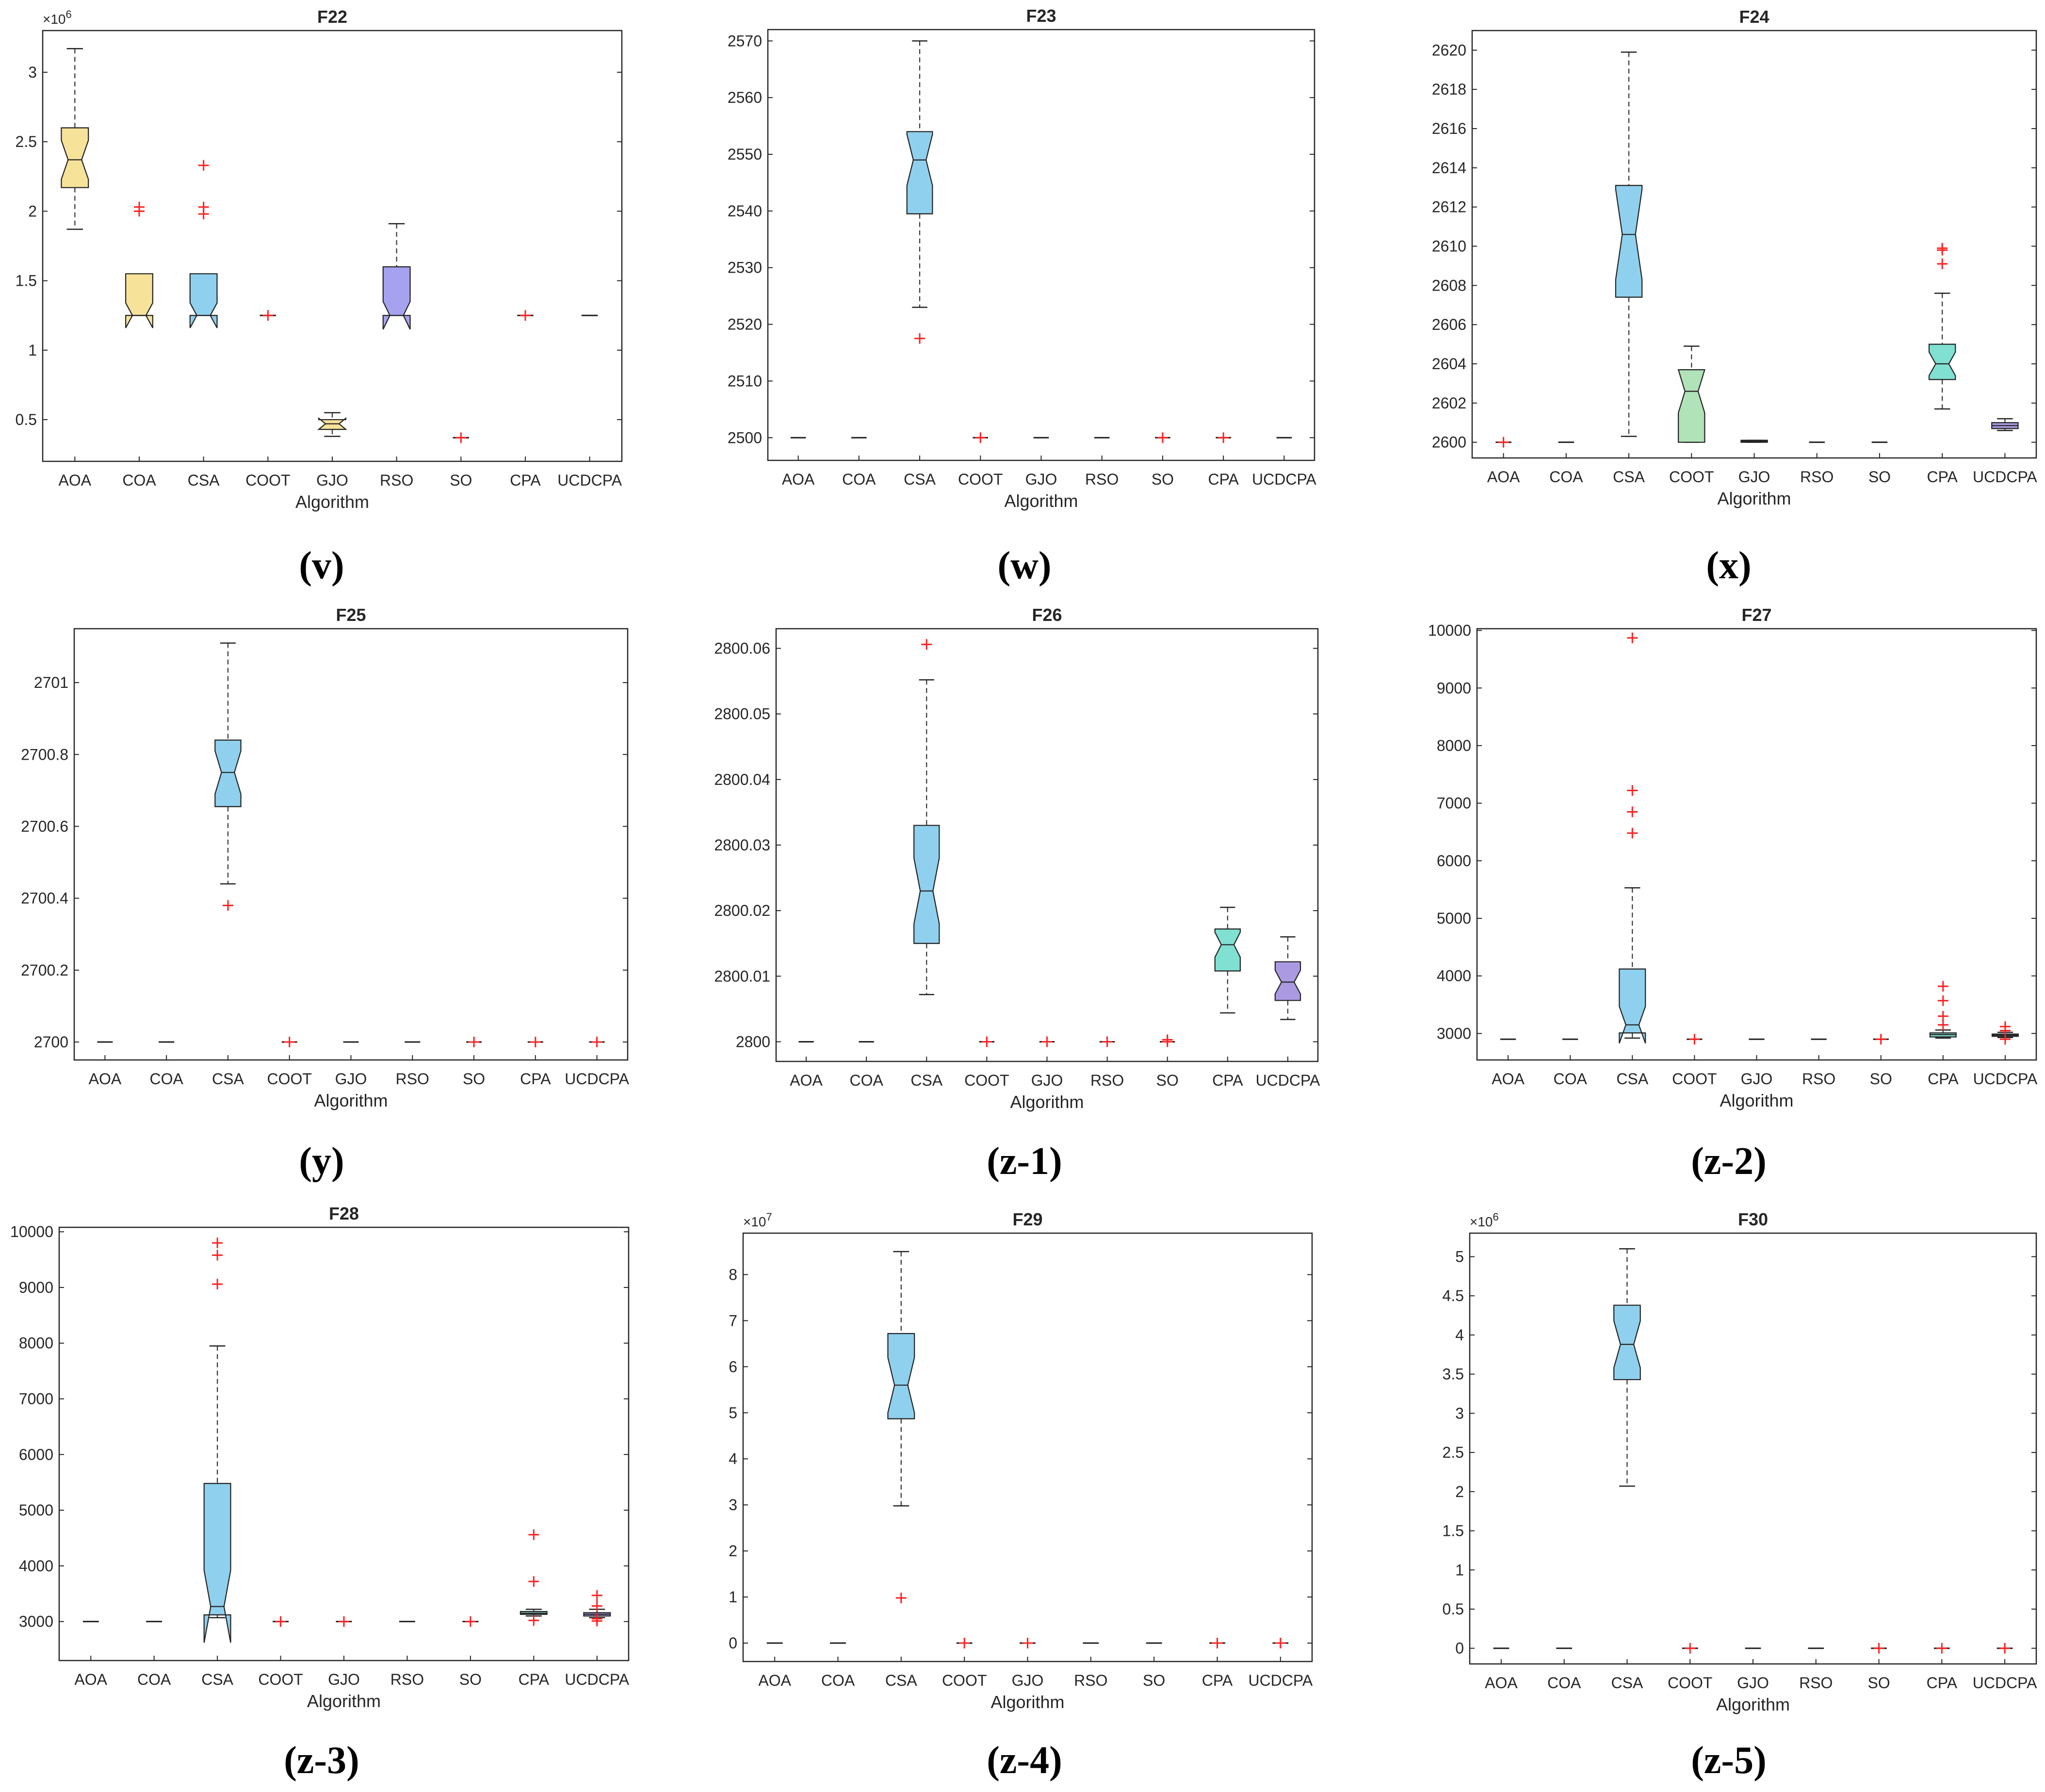 Image resolution: width=2045 pixels, height=1792 pixels. I want to click on chart-title: F22, so click(332, 17).